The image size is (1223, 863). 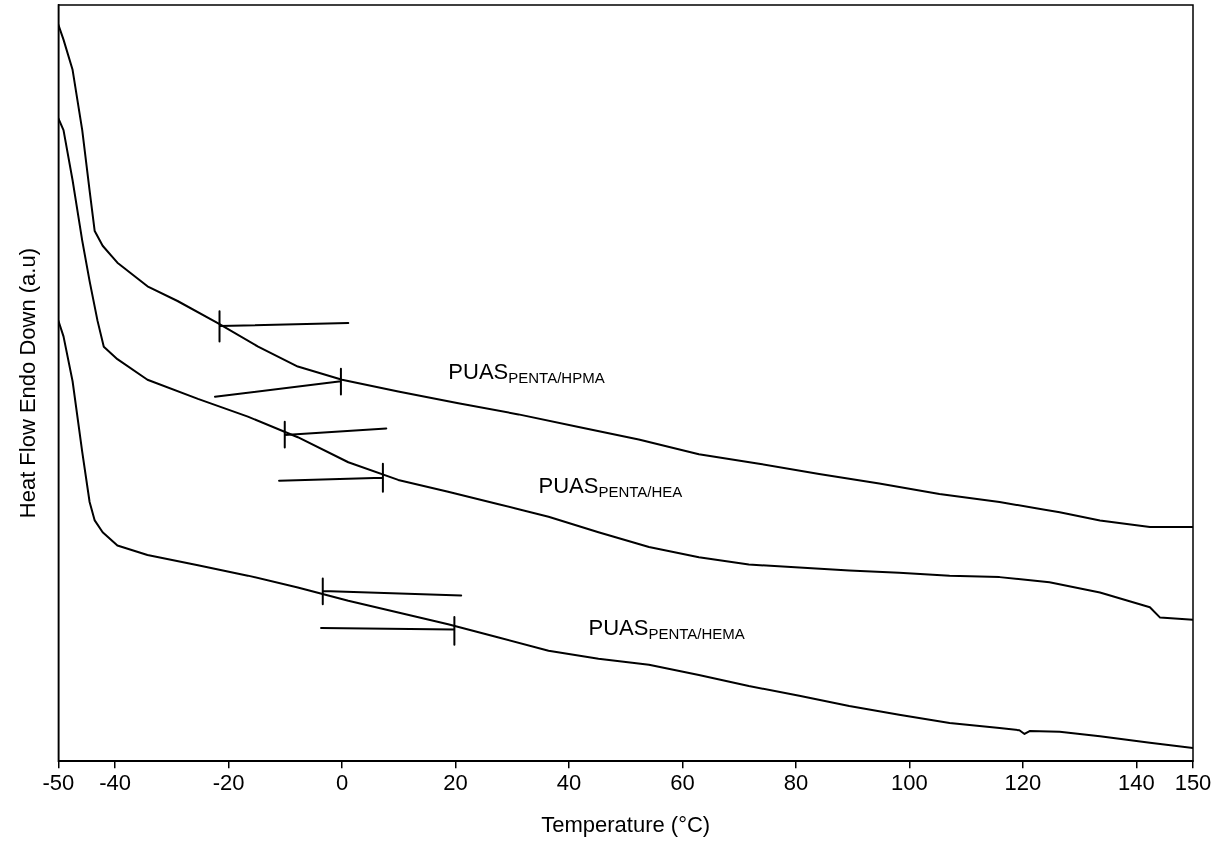 What do you see at coordinates (28, 383) in the screenshot?
I see `y-axis-title: Heat Flow Endo Down (a.u)` at bounding box center [28, 383].